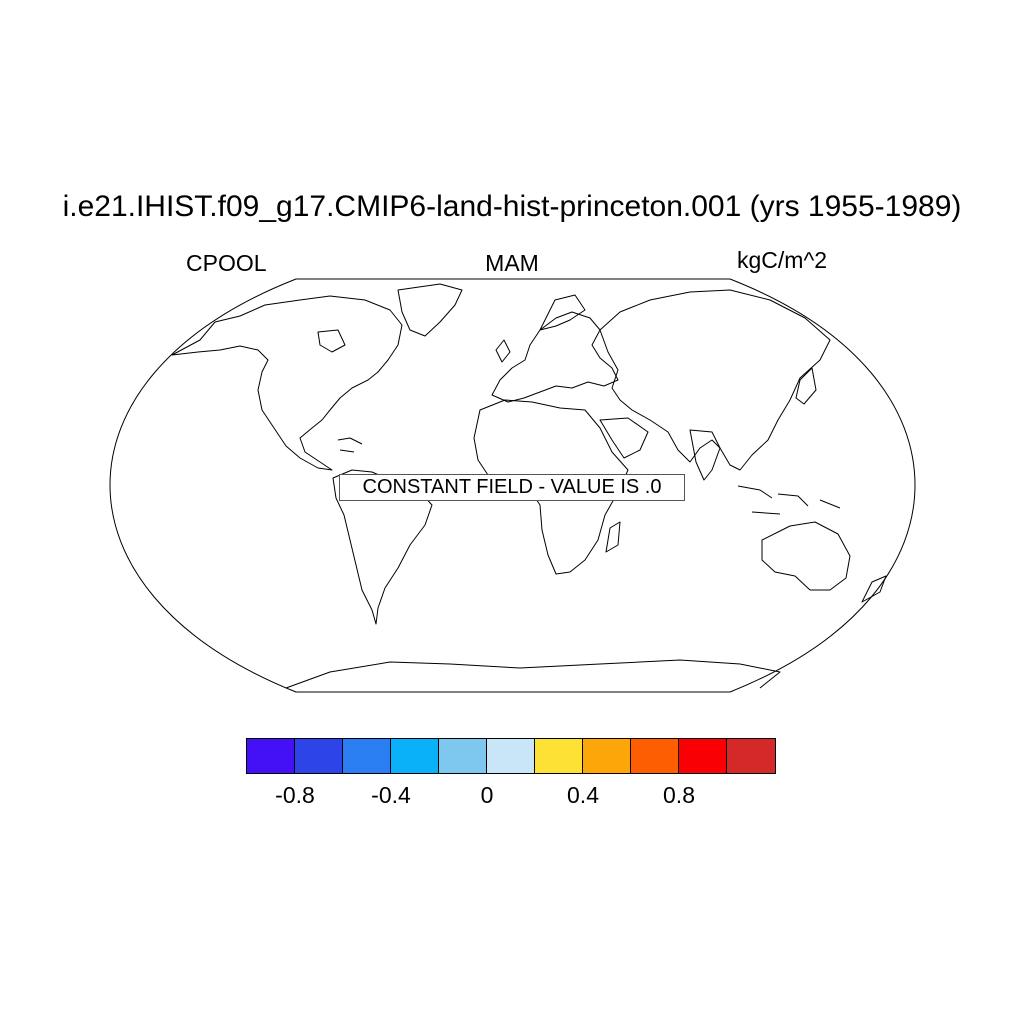 This screenshot has height=1024, width=1024. What do you see at coordinates (624, 438) in the screenshot?
I see `coast-arabia` at bounding box center [624, 438].